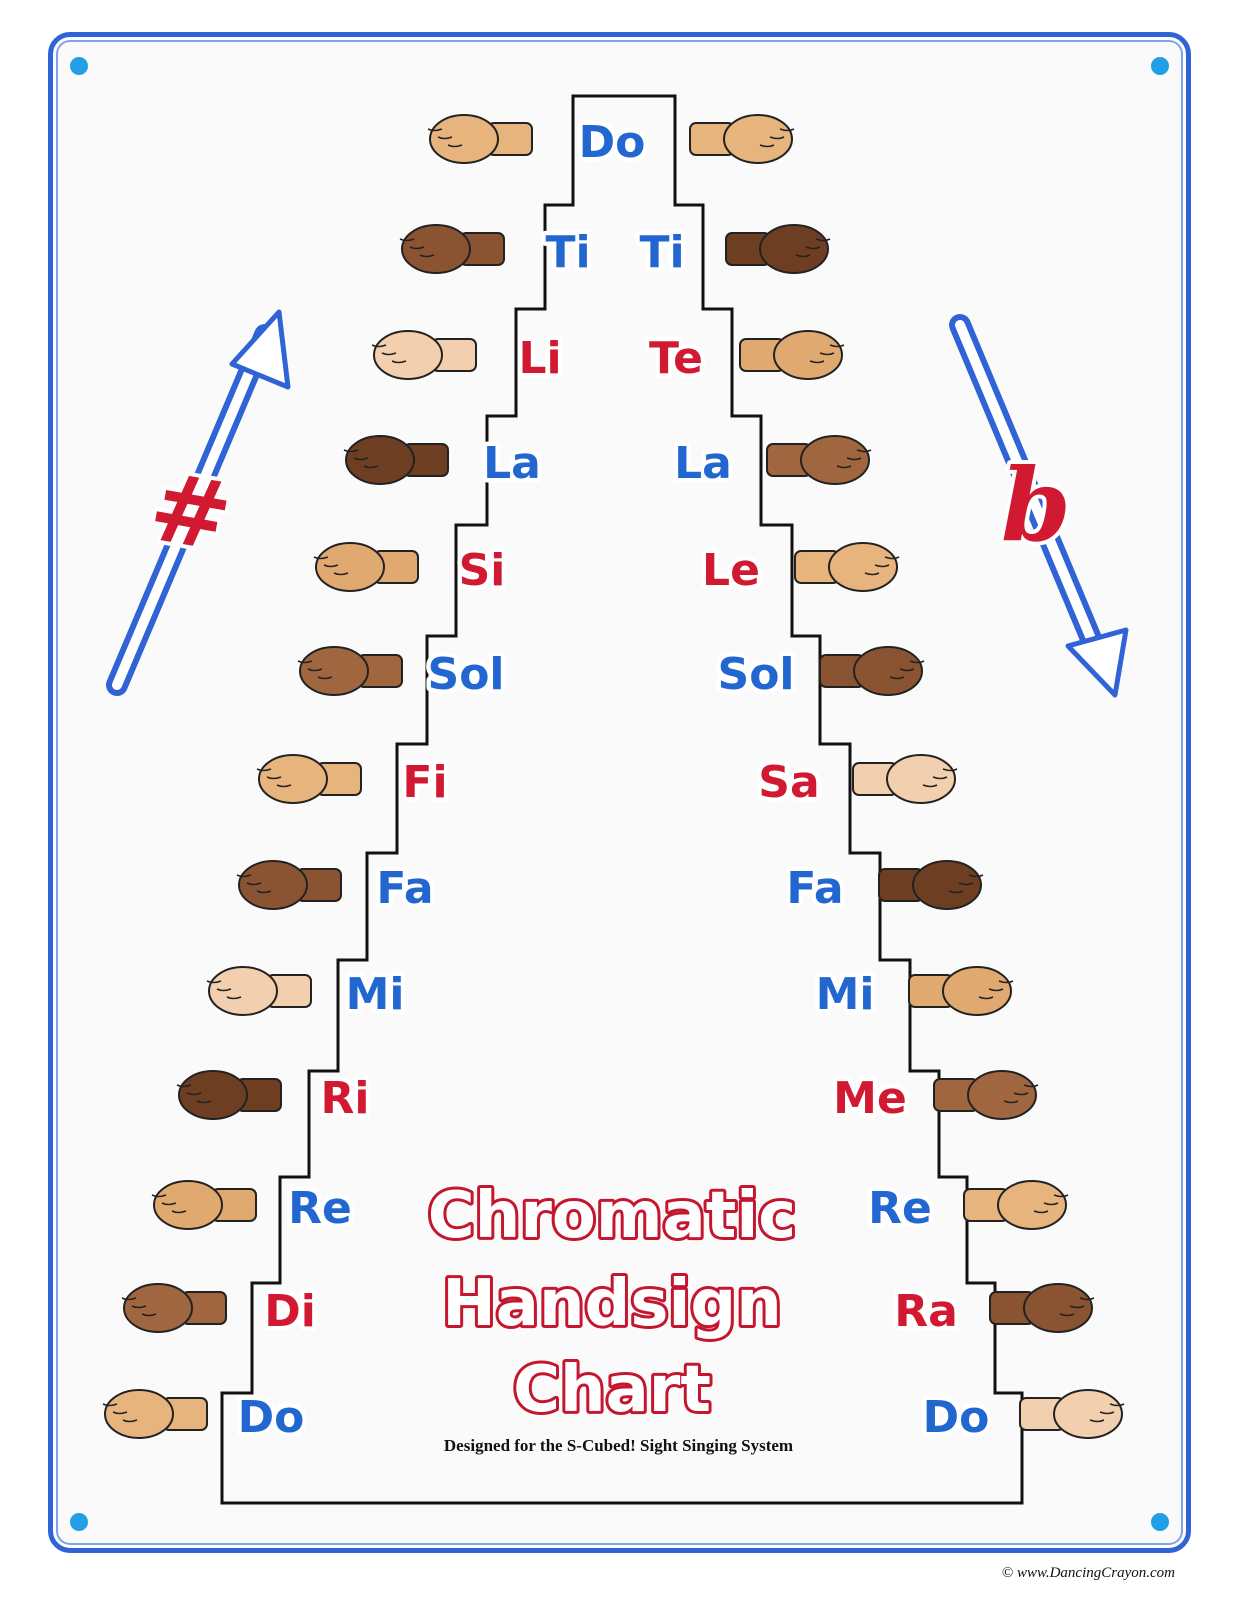 Image resolution: width=1237 pixels, height=1600 pixels. Describe the element at coordinates (345, 1098) in the screenshot. I see `left-syllable-ri: Ri` at that location.